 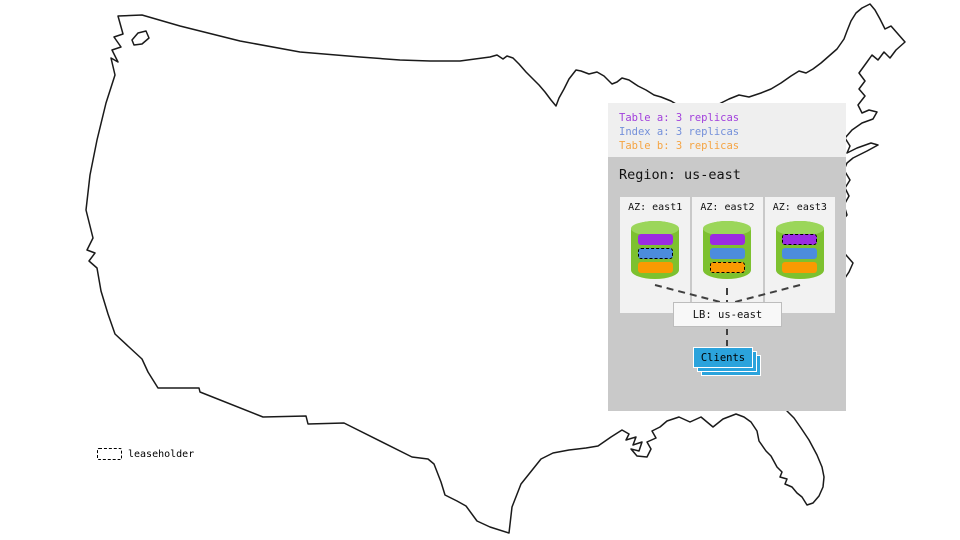 I want to click on replica-index-a-leaseholder, so click(x=655, y=253).